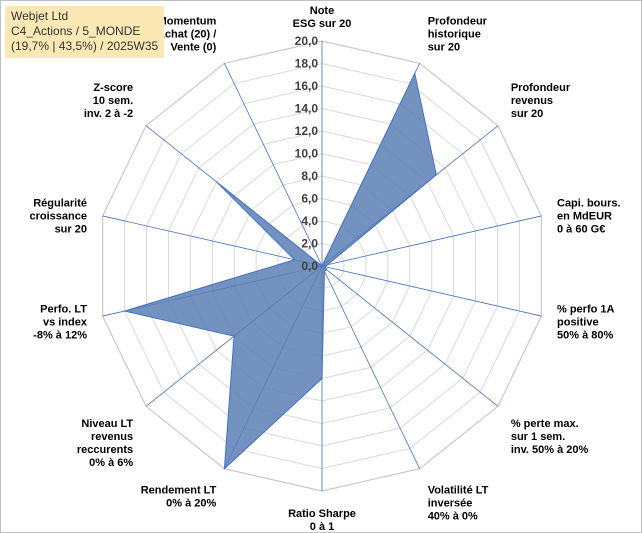 This screenshot has width=642, height=533. Describe the element at coordinates (179, 496) in the screenshot. I see `axis-label: Rendement LT 0% à 20%` at that location.